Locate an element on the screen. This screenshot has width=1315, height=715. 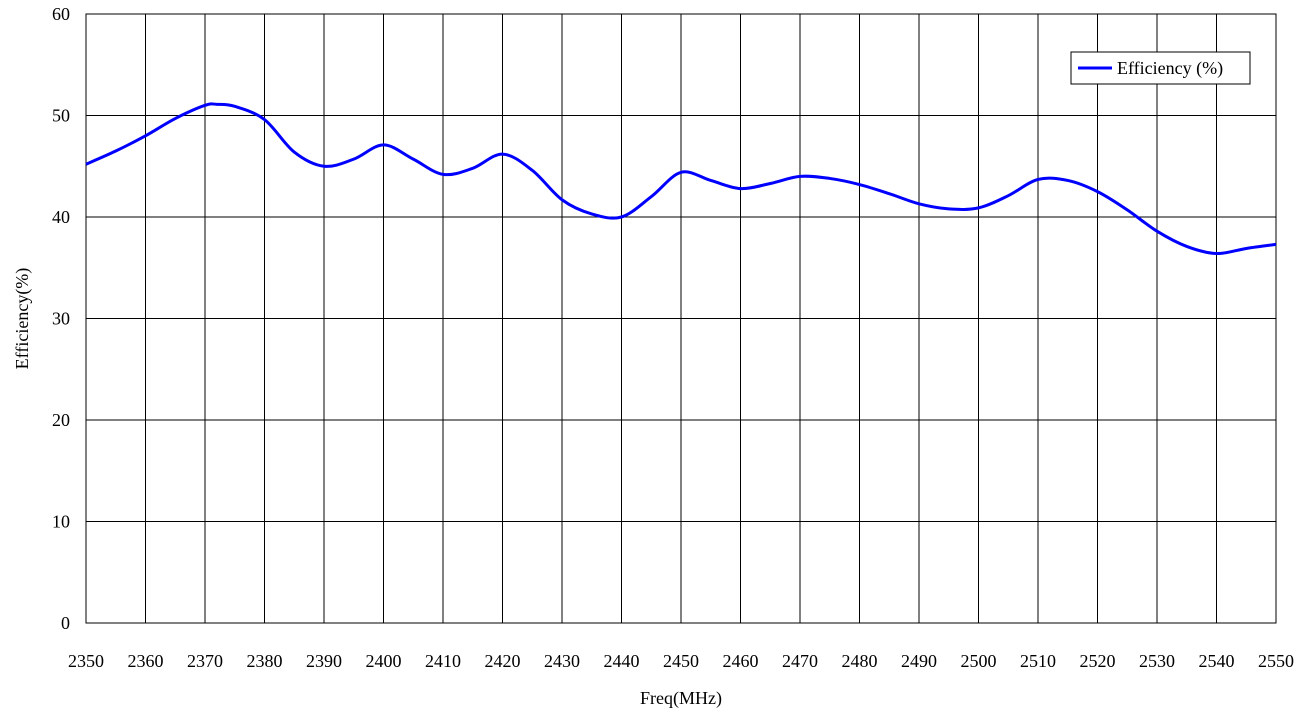
x-axis-label: Freq(MHz) is located at coordinates (681, 698).